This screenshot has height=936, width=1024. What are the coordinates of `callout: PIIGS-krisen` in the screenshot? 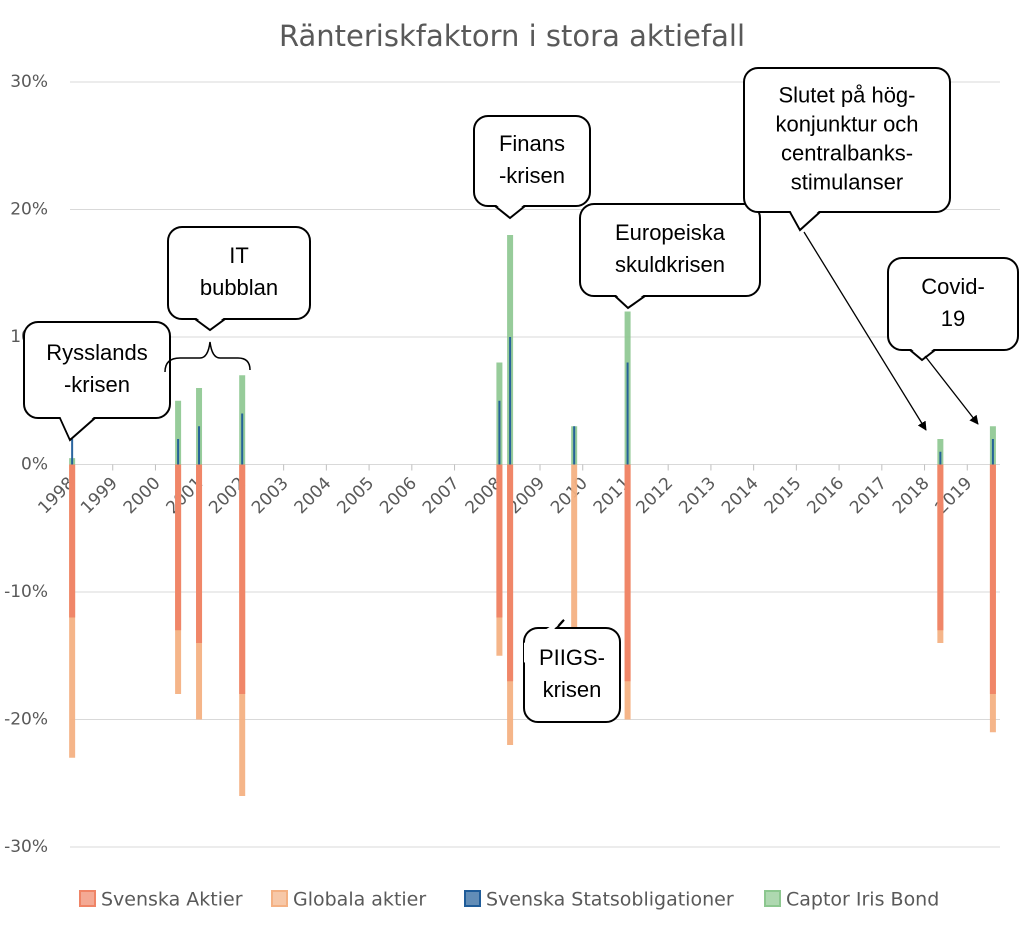 It's located at (572, 670).